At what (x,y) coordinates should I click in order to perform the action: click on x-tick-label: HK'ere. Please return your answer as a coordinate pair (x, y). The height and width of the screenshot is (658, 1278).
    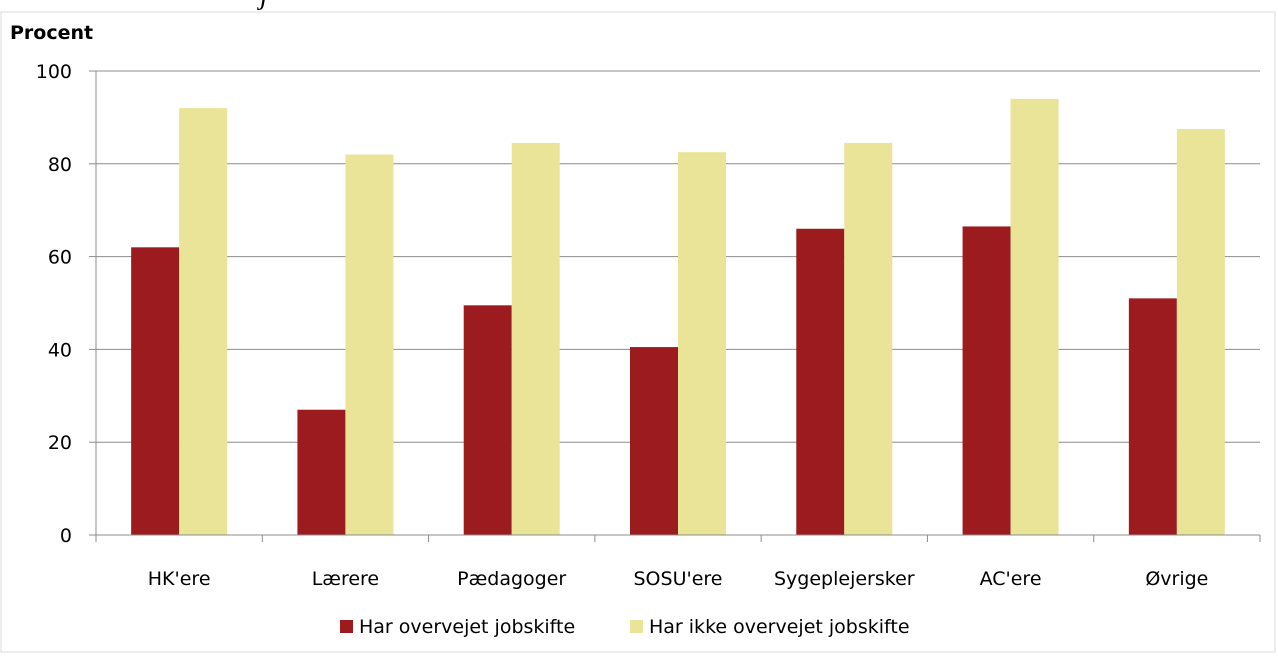
    Looking at the image, I should click on (179, 579).